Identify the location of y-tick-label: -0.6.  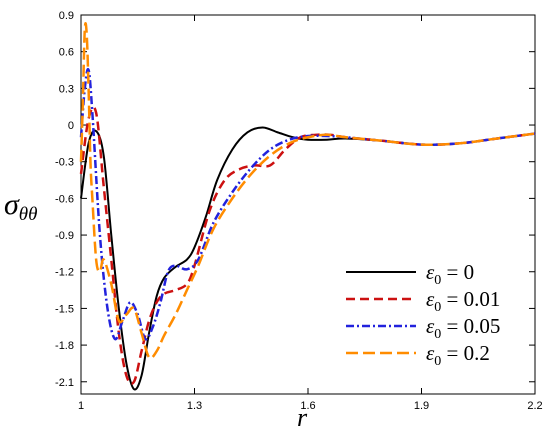
(64, 199).